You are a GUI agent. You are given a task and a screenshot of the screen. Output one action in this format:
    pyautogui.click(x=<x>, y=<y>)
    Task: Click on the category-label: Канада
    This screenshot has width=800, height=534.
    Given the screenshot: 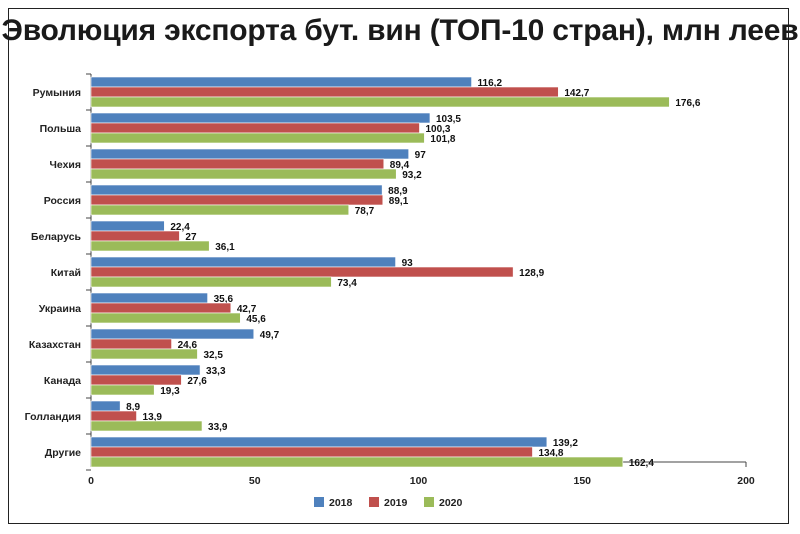 What is the action you would take?
    pyautogui.click(x=62, y=381)
    